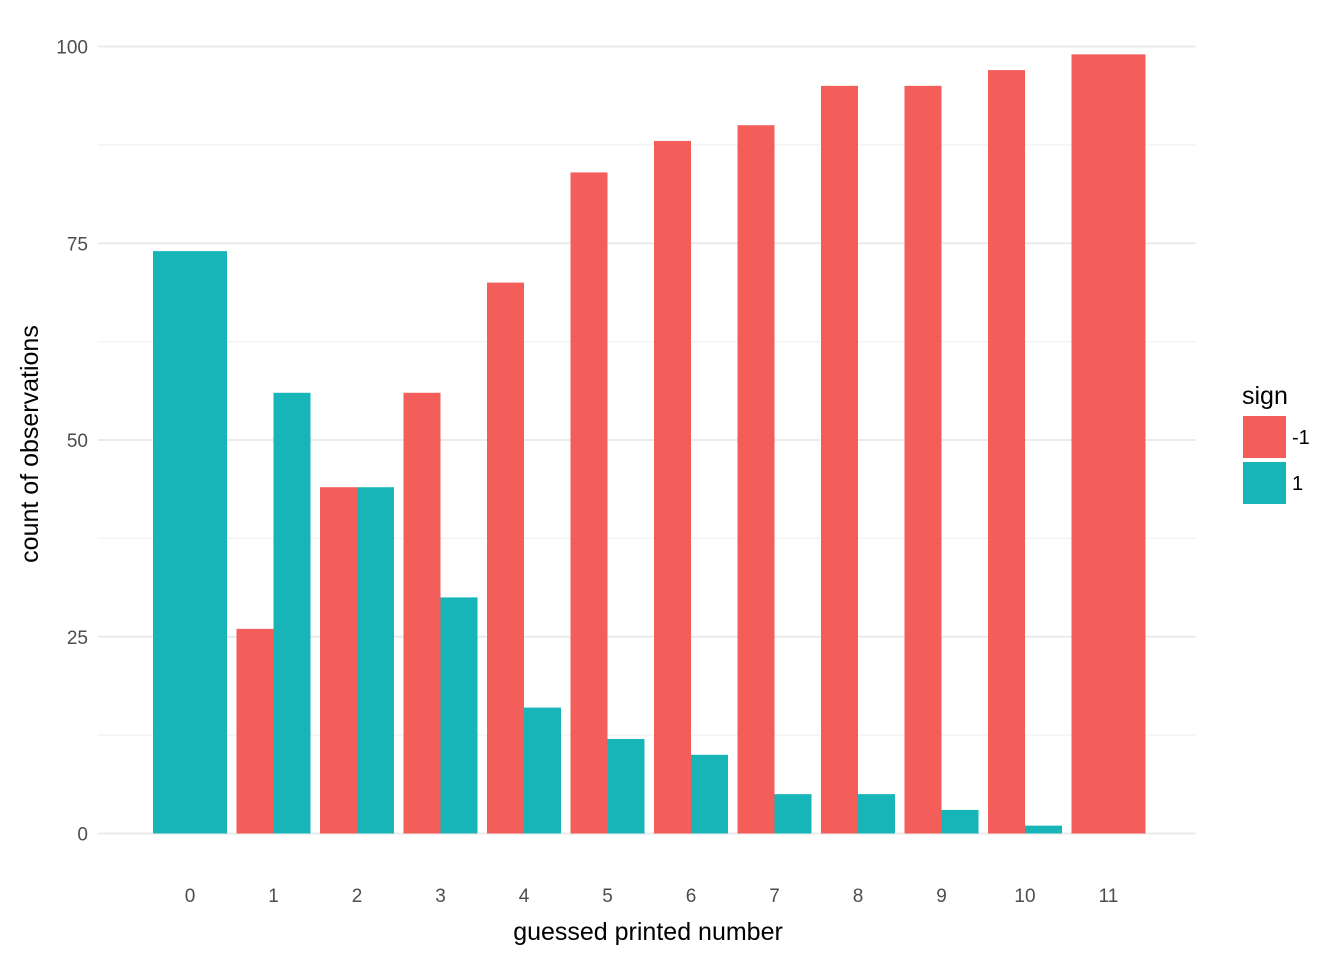  I want to click on bar-series--1-cat-8, so click(839, 459).